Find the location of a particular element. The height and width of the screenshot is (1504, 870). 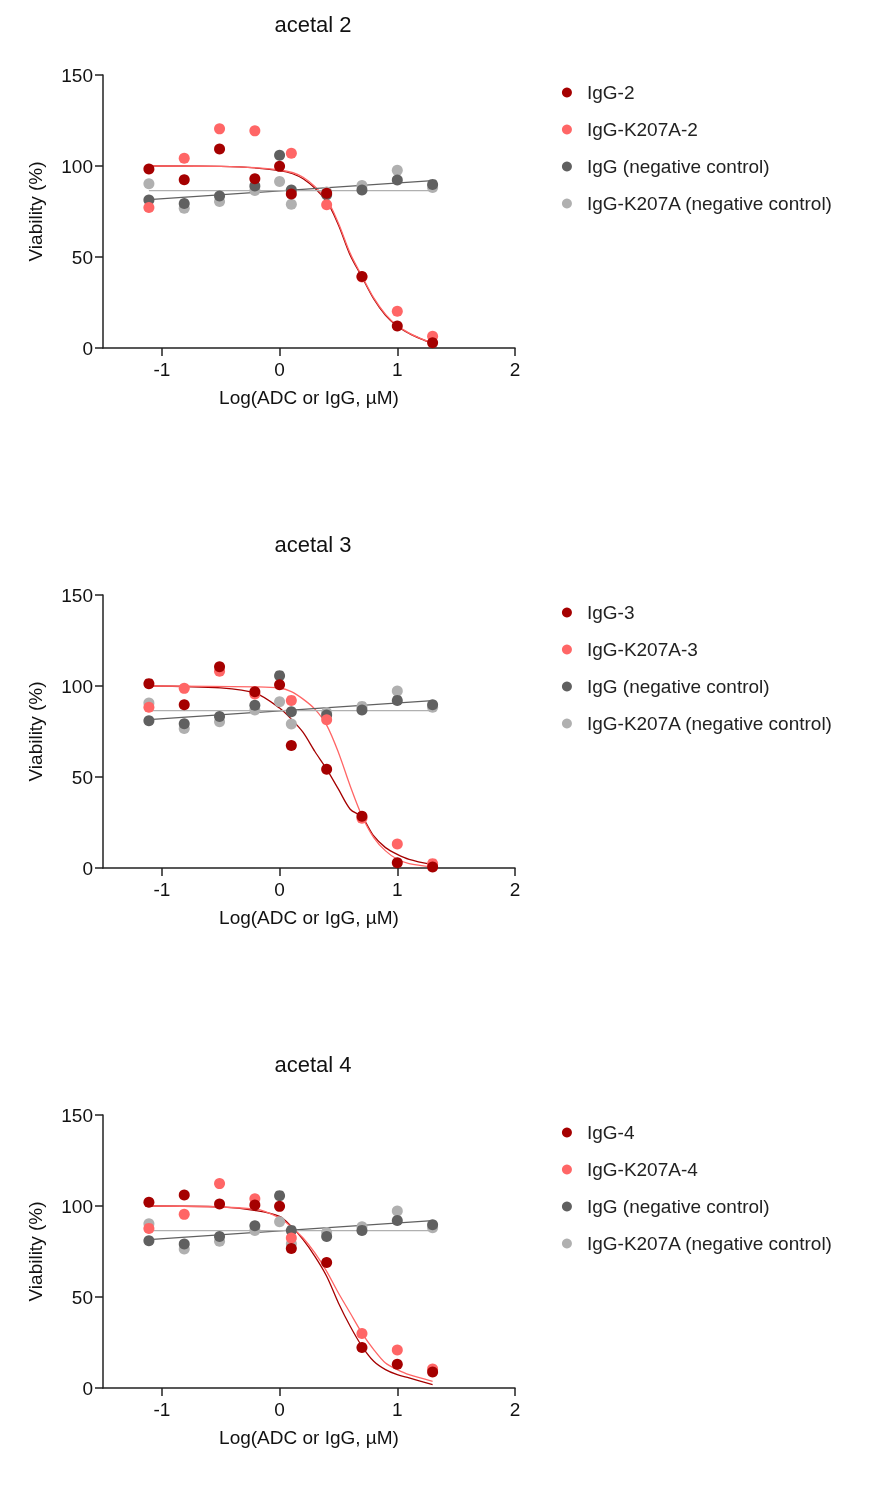

legend-label: IgG-2 is located at coordinates (610, 92).